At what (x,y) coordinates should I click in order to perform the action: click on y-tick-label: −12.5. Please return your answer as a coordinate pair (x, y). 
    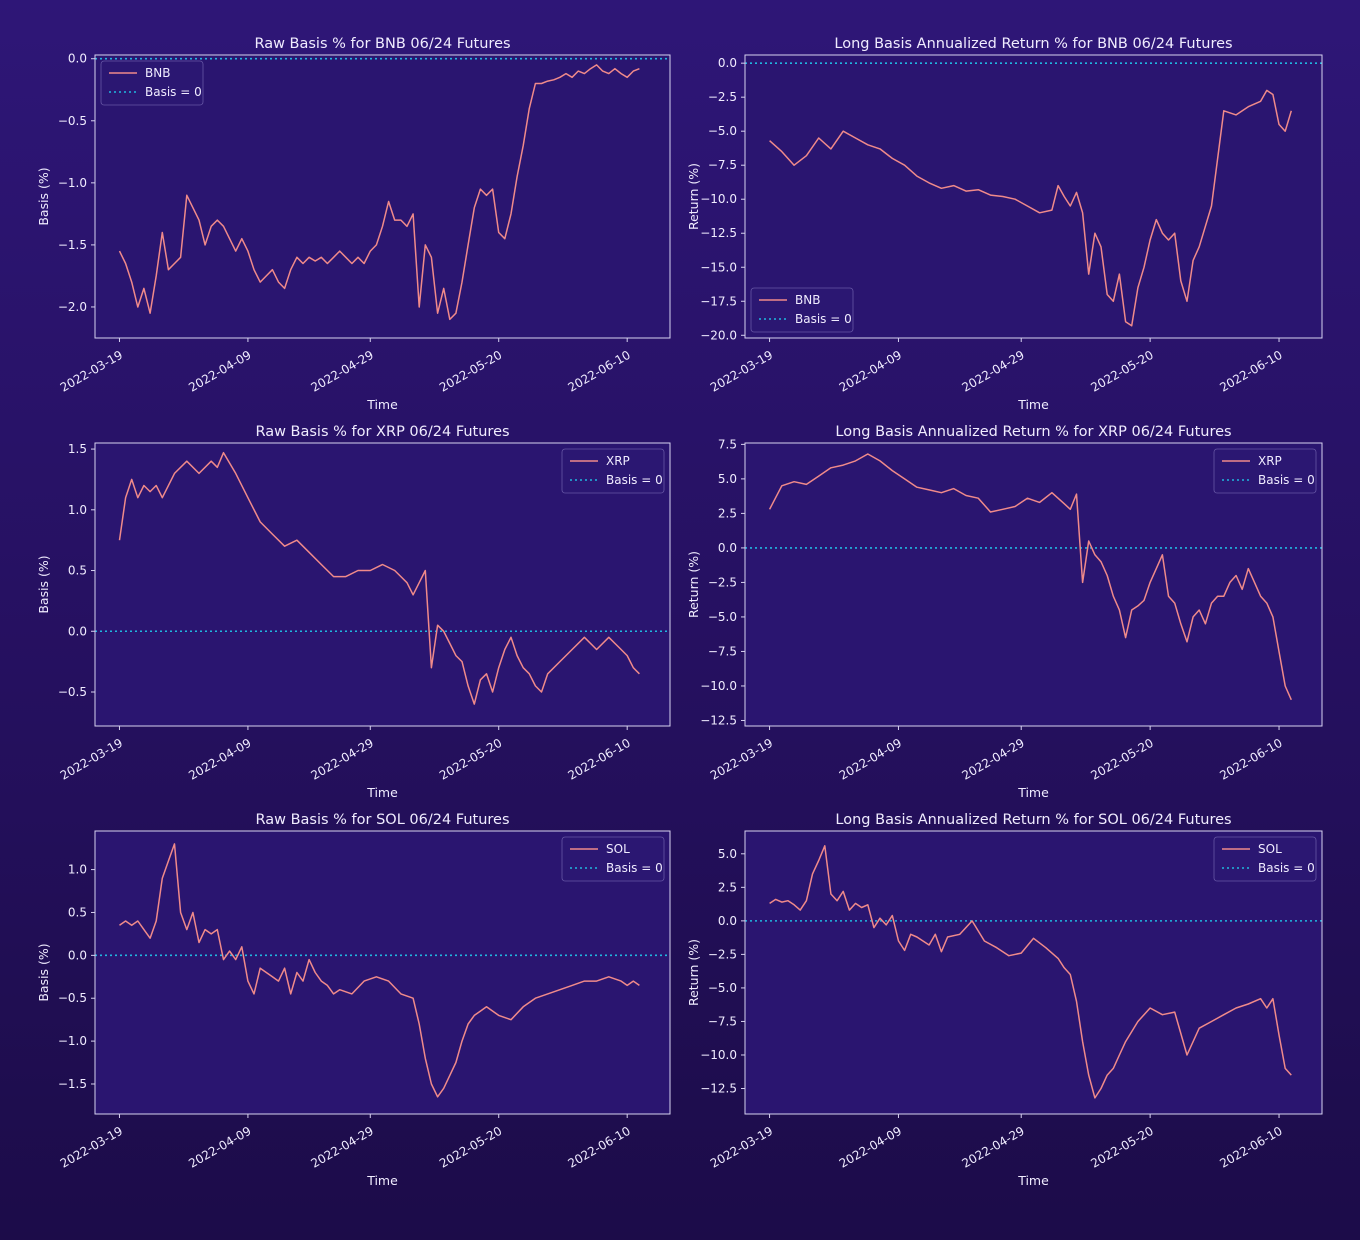
    Looking at the image, I should click on (718, 720).